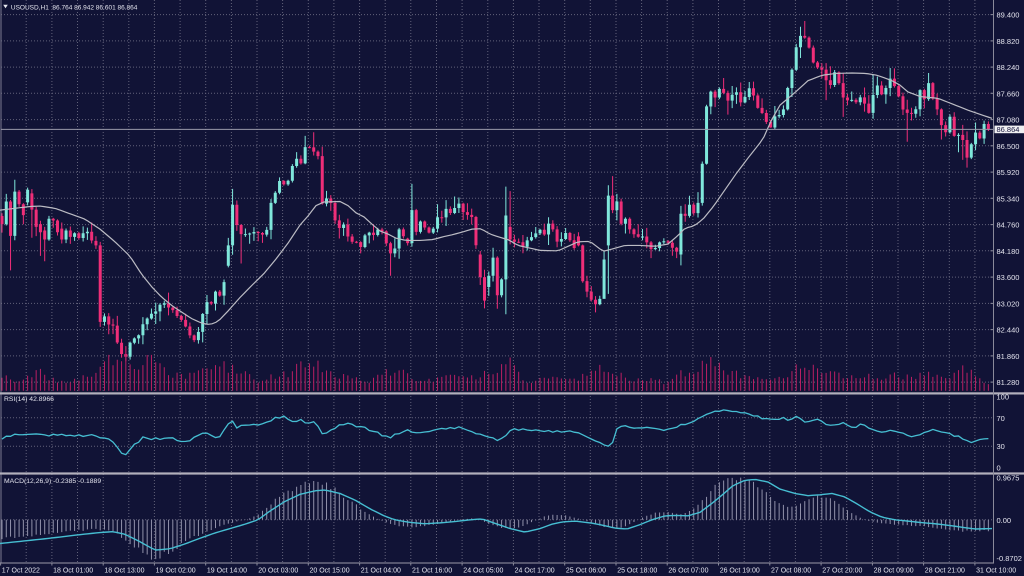  Describe the element at coordinates (73, 570) in the screenshot. I see `svg-text: 18 Oct 01:00` at that location.